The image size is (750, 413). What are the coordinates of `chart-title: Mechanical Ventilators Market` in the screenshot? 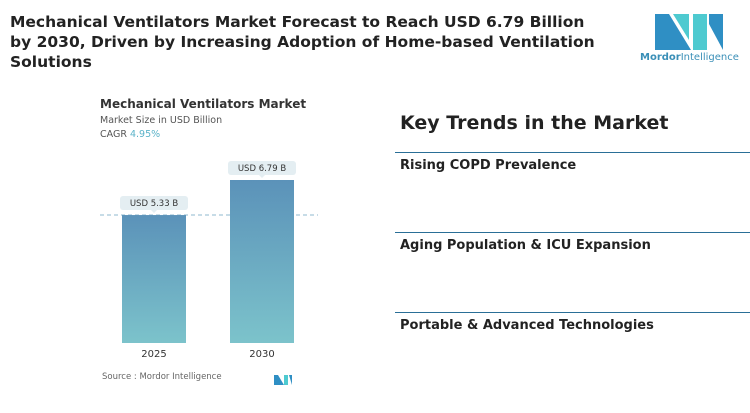 It's located at (203, 104).